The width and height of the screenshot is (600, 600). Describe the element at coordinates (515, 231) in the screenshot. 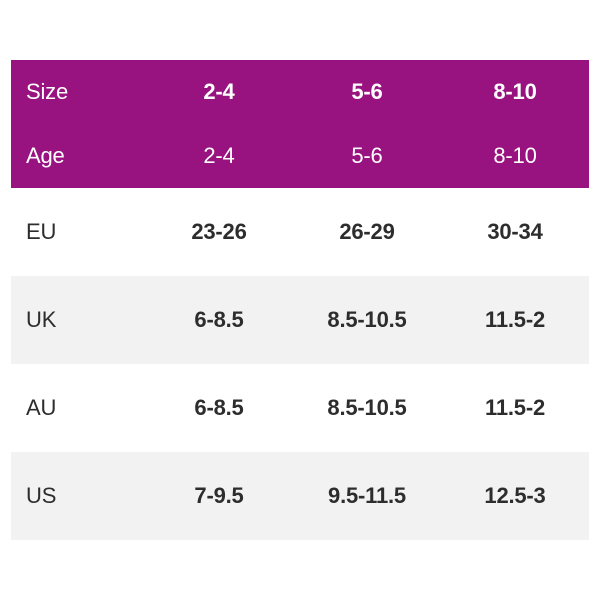

I see `eu-size-value: 30-34` at that location.